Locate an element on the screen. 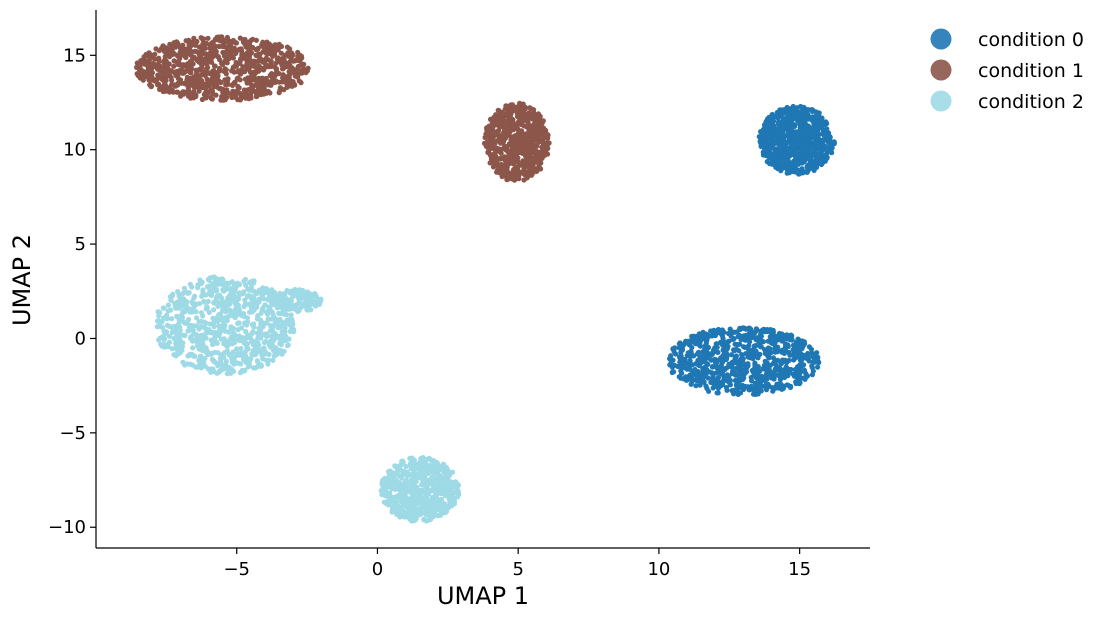  x-tick-label: 15 is located at coordinates (799, 569).